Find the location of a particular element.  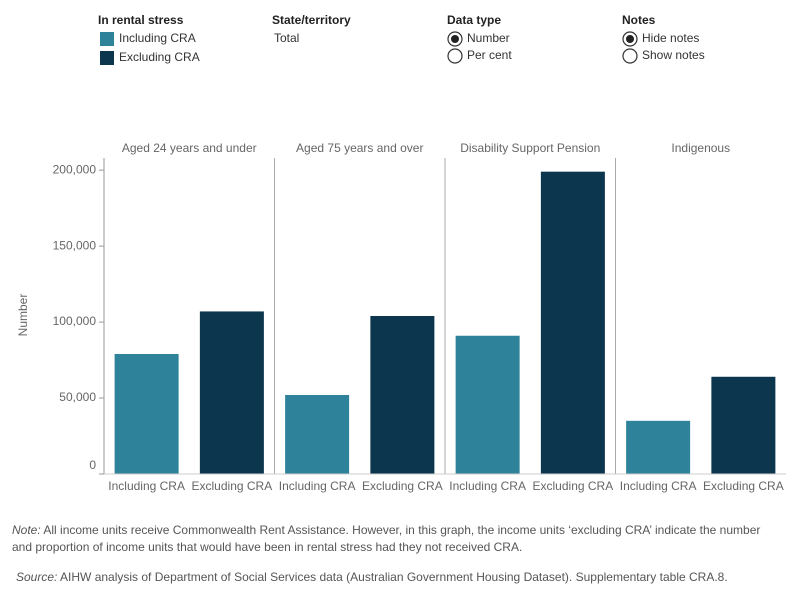

legend-label: Excluding CRA is located at coordinates (159, 57).